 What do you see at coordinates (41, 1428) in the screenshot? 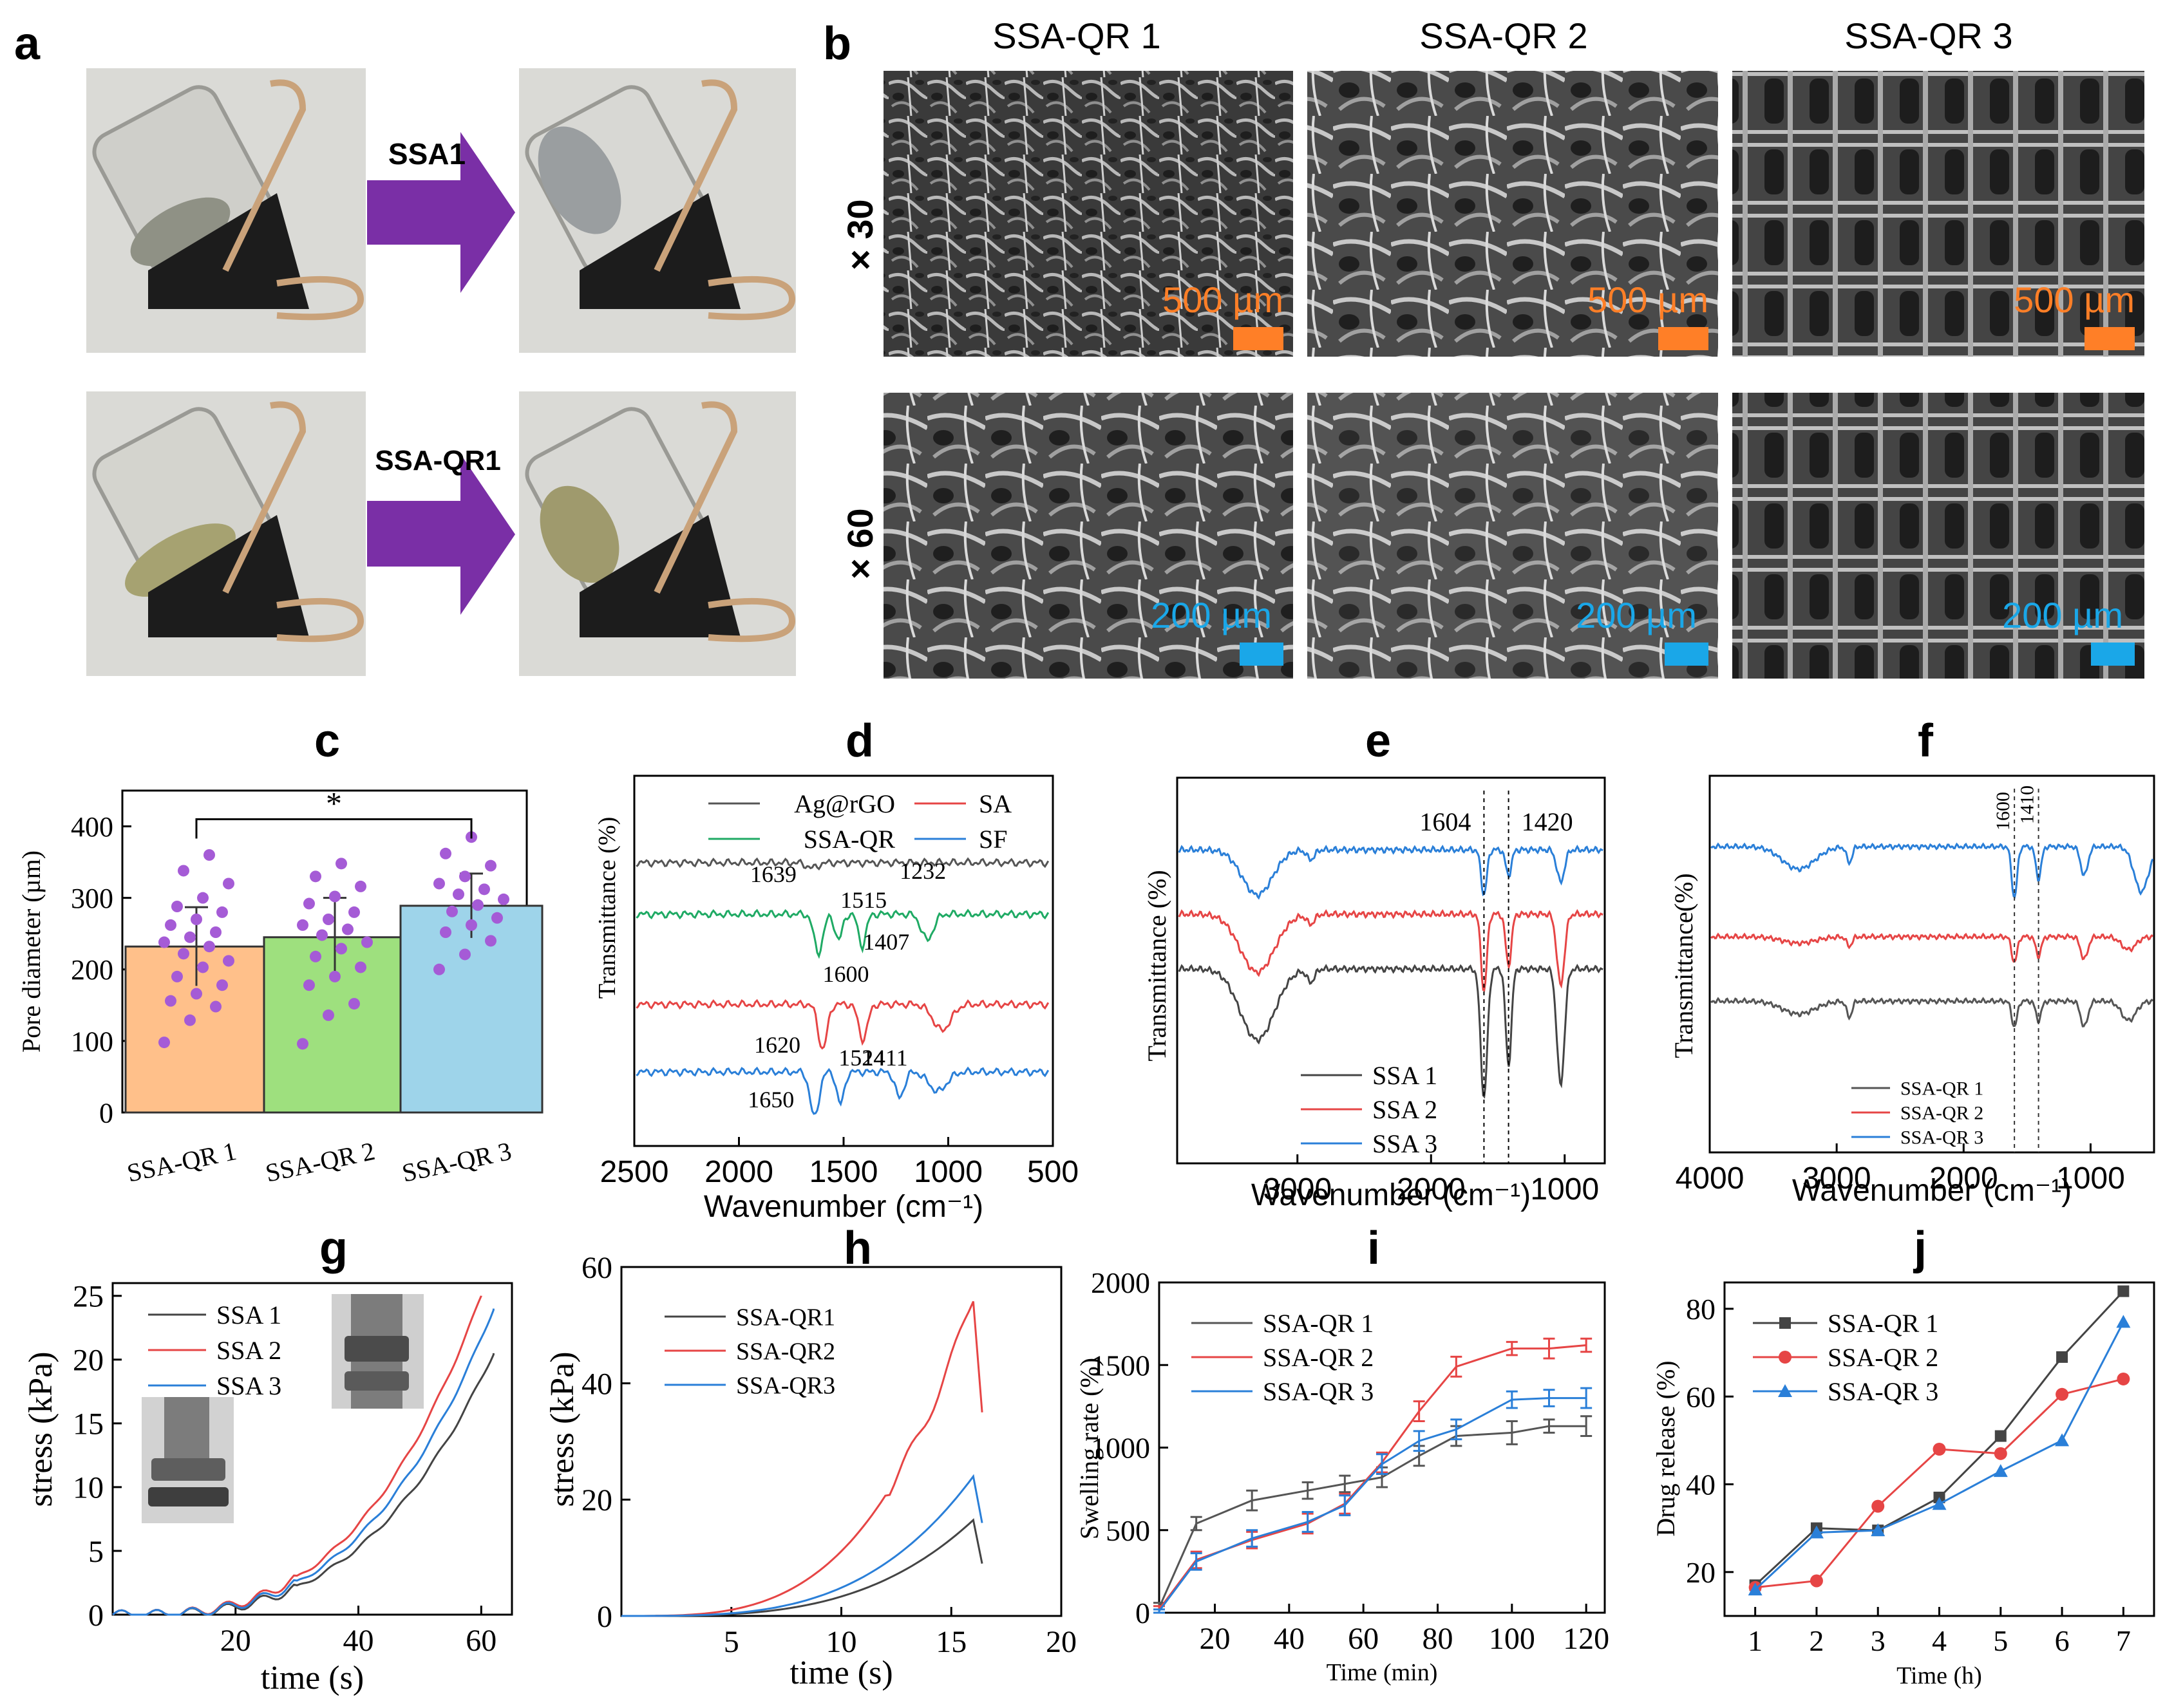
I see `y-axis-label: stress (kPa)` at bounding box center [41, 1428].